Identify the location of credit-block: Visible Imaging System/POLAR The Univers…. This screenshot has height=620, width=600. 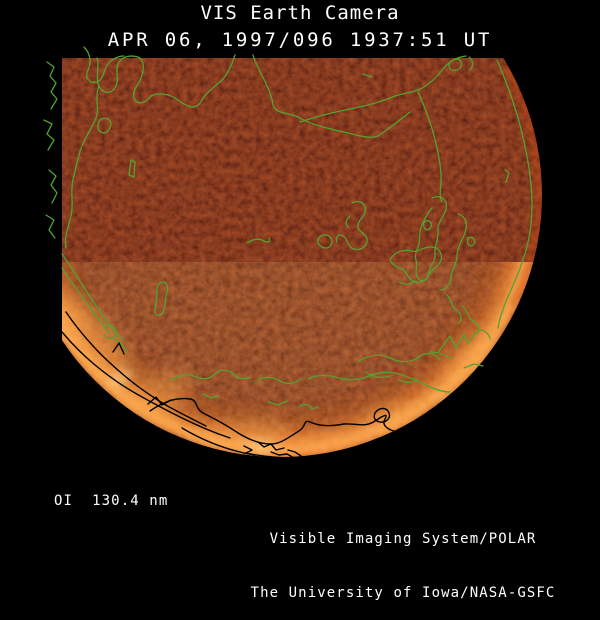
(403, 557).